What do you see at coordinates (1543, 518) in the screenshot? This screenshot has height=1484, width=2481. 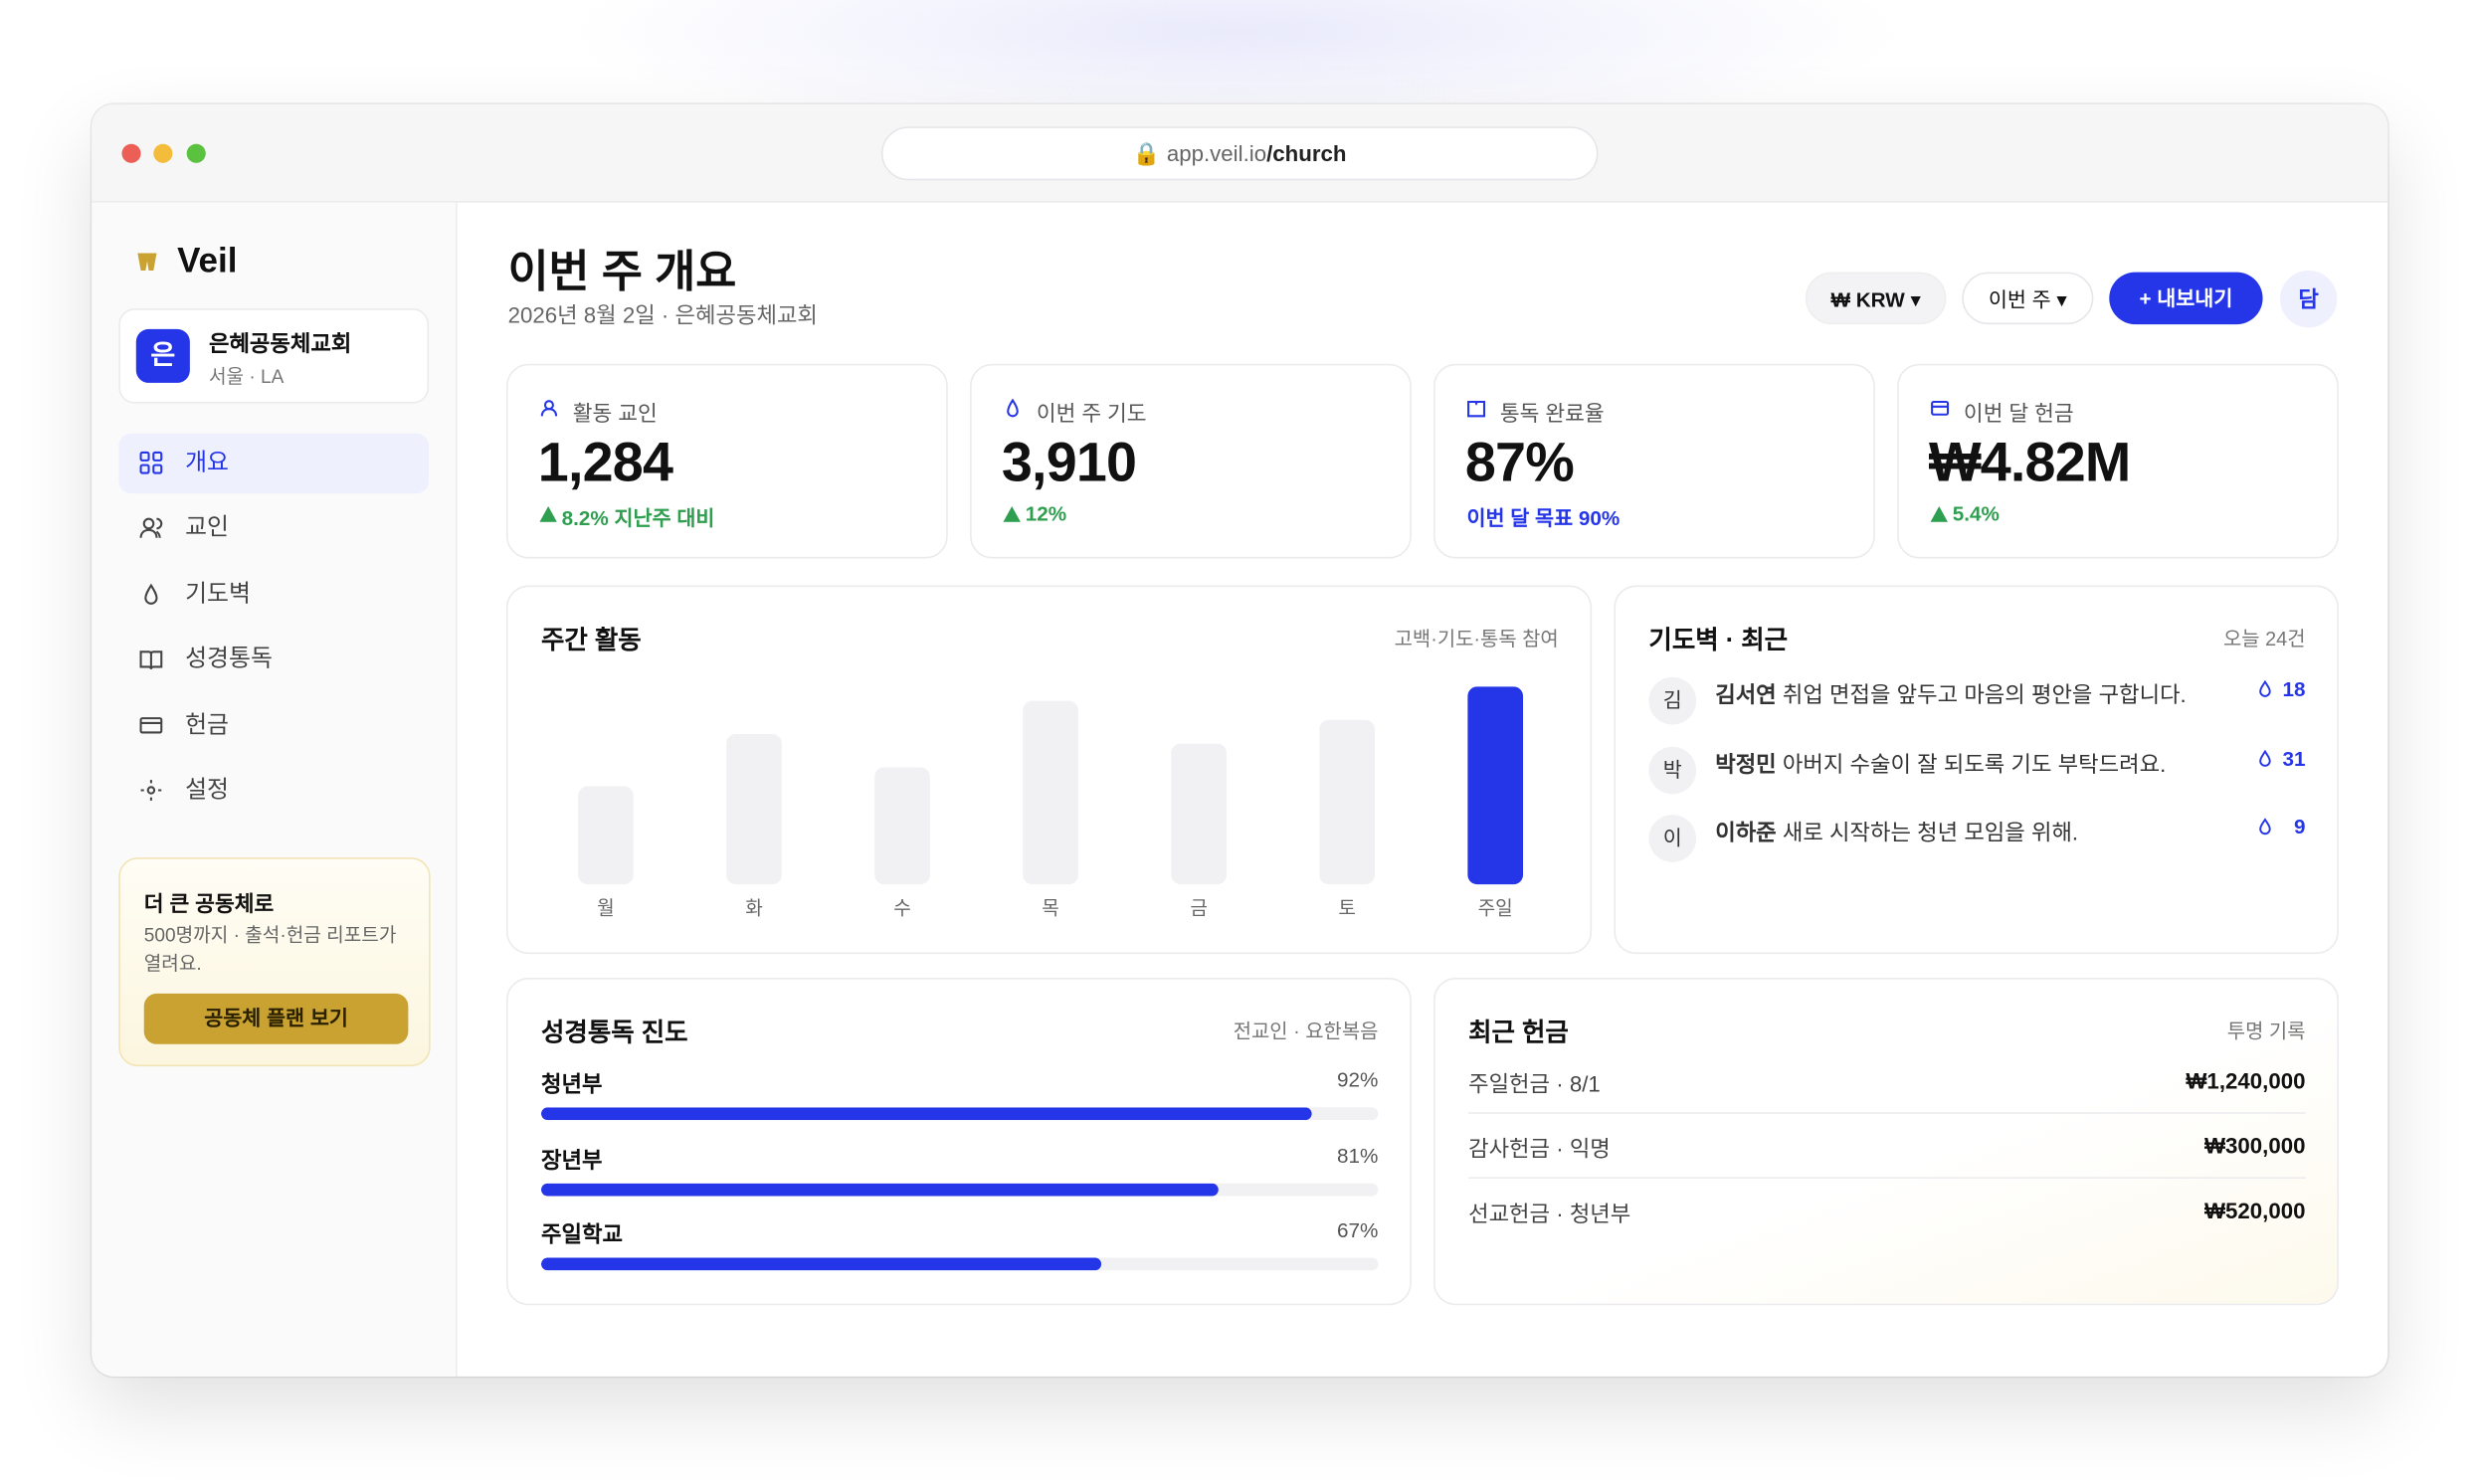 I see `kpi-note: 이번 달 목표 90%` at bounding box center [1543, 518].